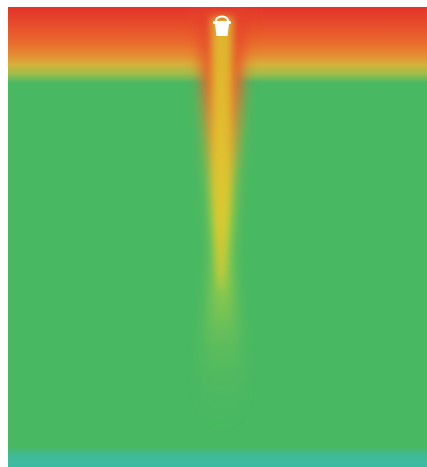  What do you see at coordinates (222, 26) in the screenshot?
I see `bucket-icon` at bounding box center [222, 26].